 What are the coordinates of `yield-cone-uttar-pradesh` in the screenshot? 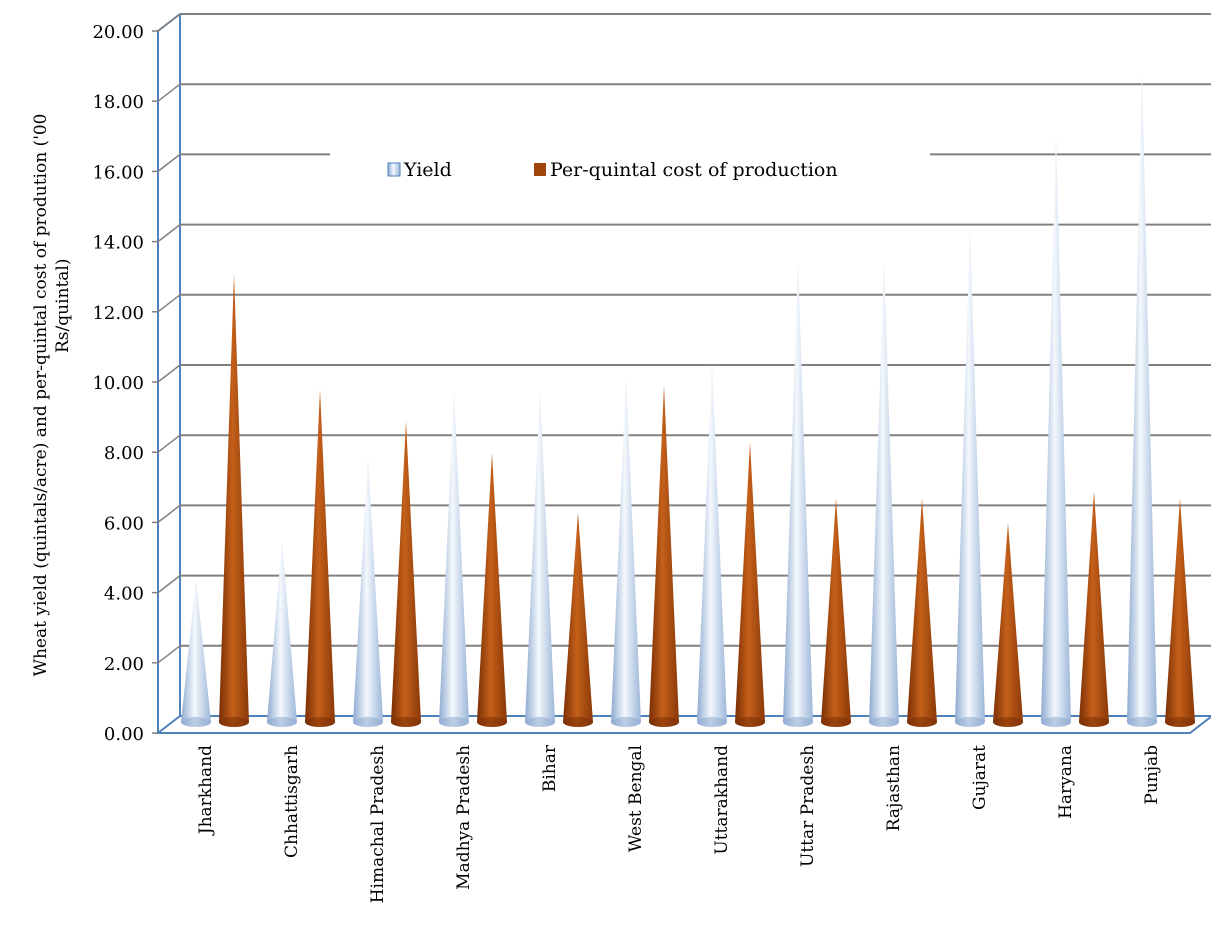 It's located at (798, 493).